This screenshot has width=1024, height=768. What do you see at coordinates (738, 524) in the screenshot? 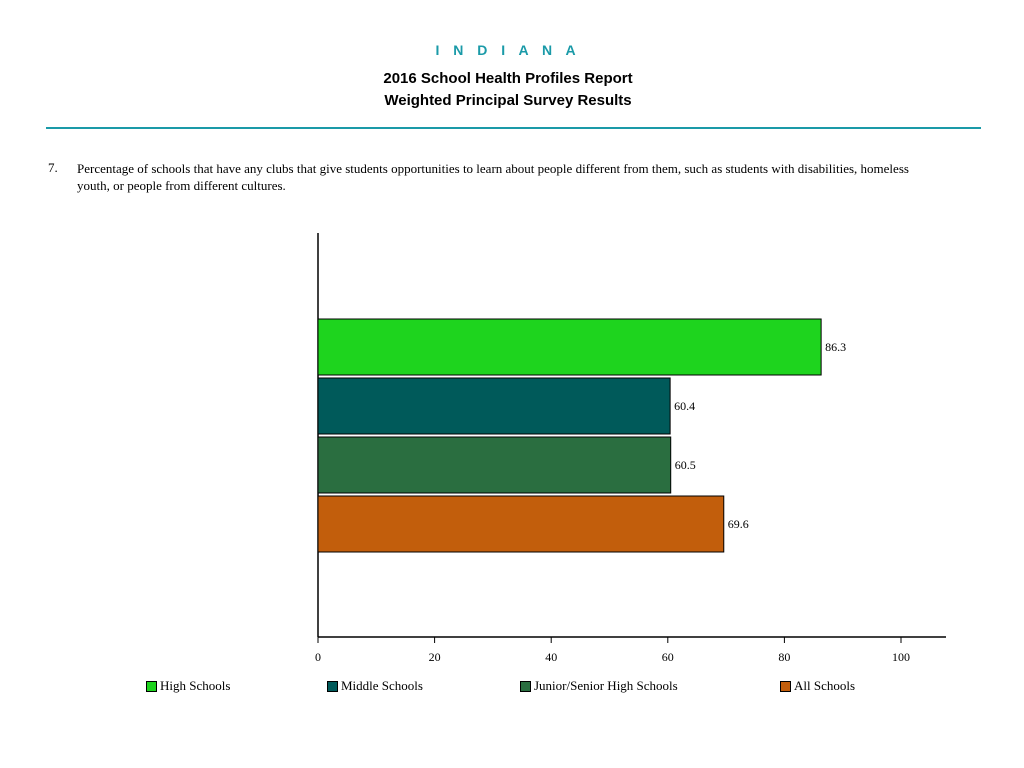
I see `bar-value-label: 69.6` at bounding box center [738, 524].